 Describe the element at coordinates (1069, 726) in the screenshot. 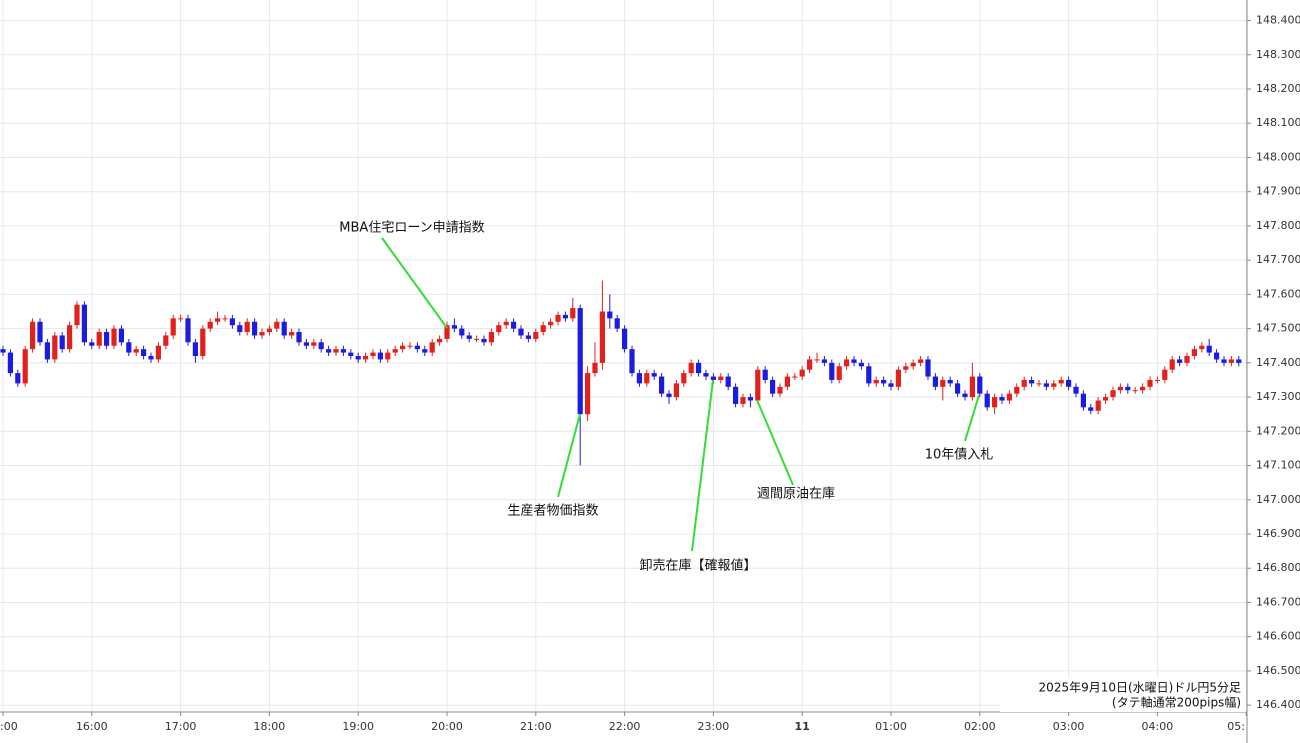

I see `x-tick-label: 03:00` at that location.